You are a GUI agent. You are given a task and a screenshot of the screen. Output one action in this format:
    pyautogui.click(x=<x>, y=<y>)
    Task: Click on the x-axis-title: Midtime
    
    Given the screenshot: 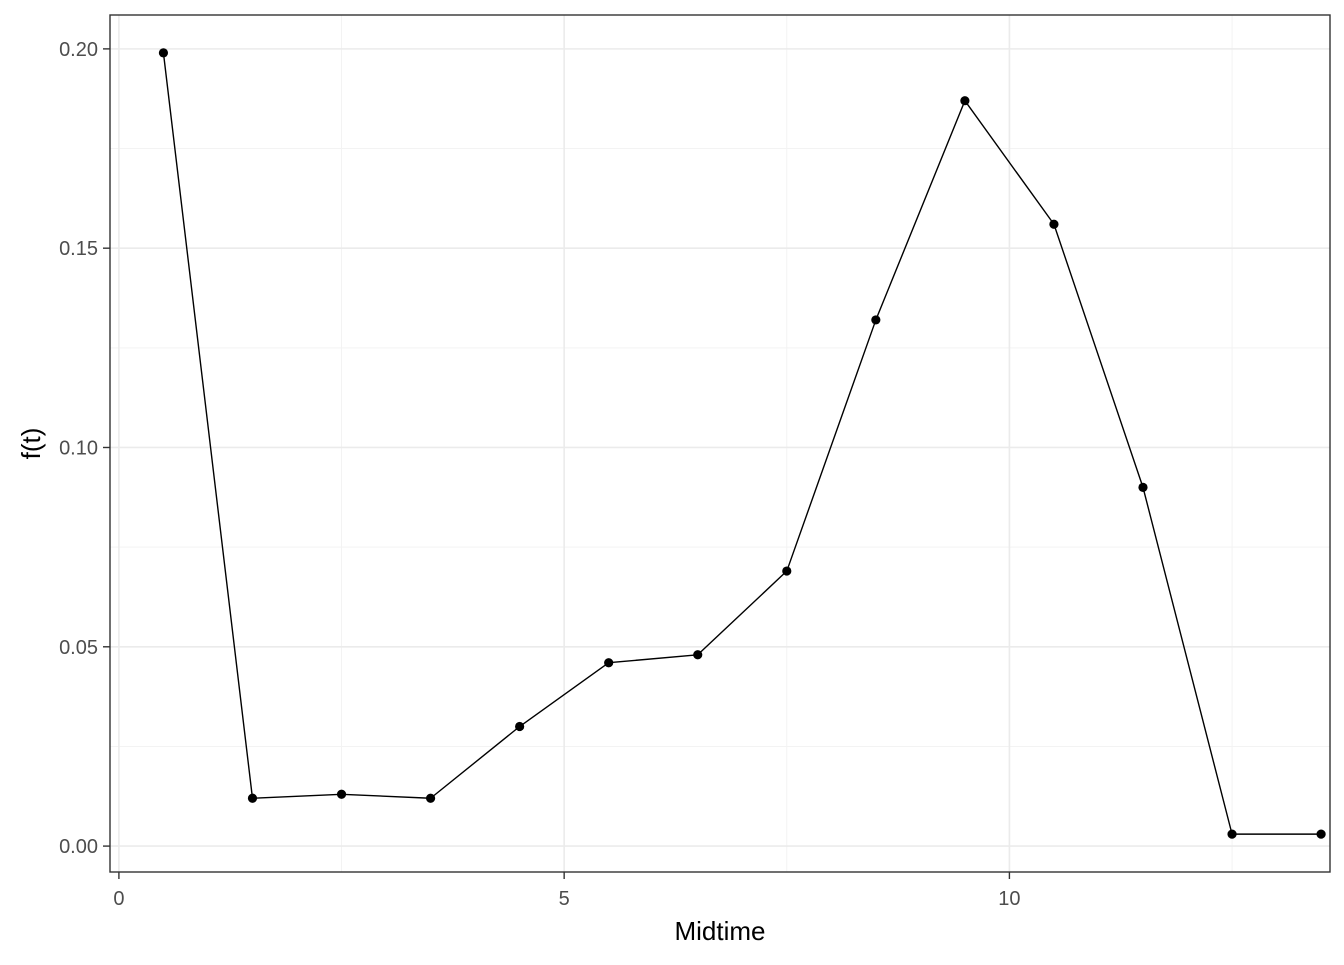 What is the action you would take?
    pyautogui.click(x=719, y=931)
    